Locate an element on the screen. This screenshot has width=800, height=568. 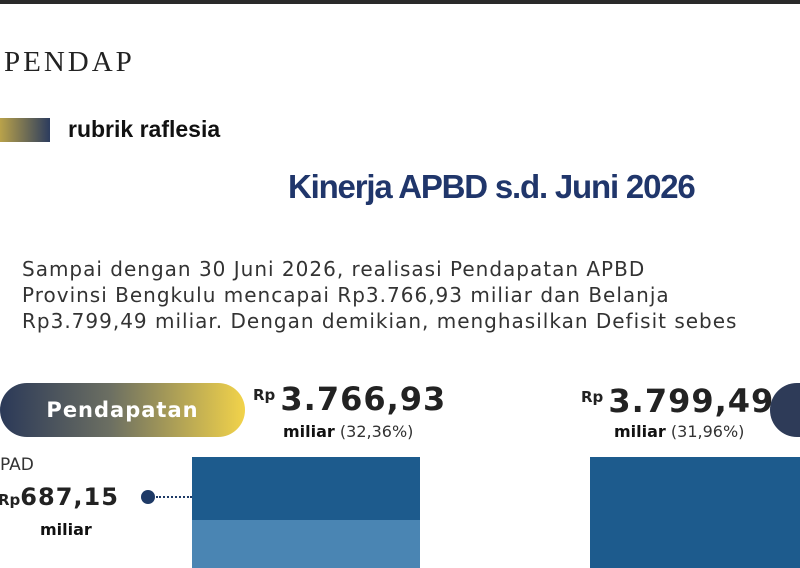
connector-line is located at coordinates (174, 497).